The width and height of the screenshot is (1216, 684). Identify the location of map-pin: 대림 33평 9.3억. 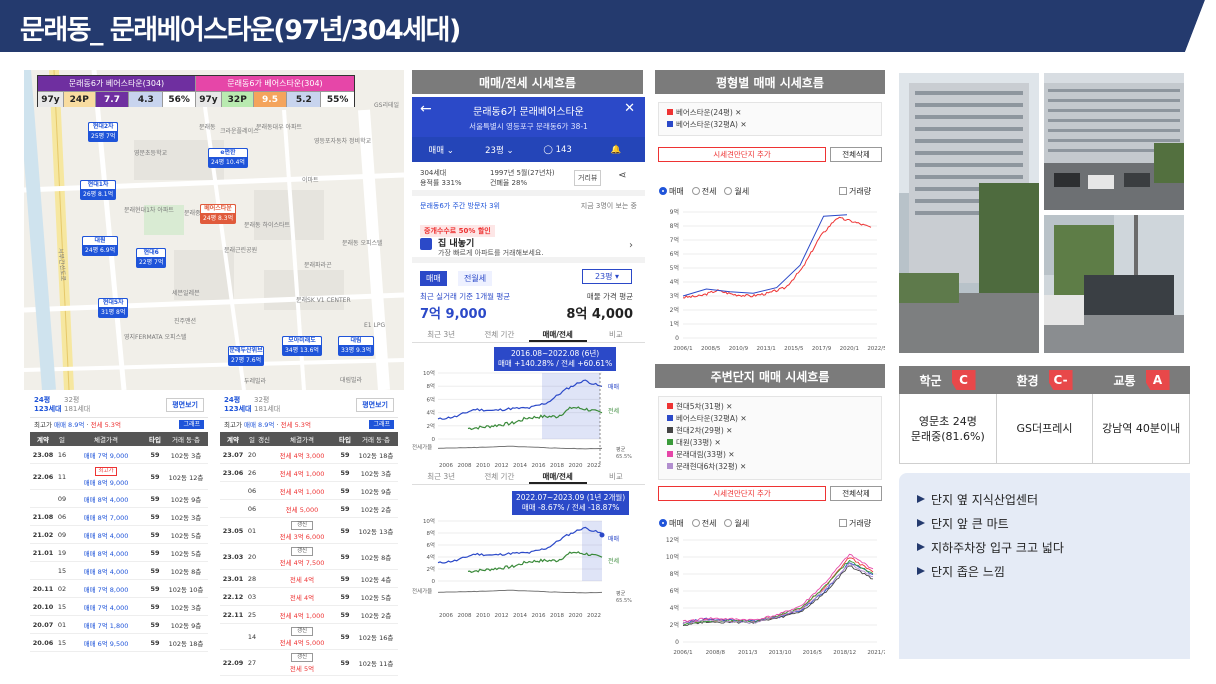
(356, 346).